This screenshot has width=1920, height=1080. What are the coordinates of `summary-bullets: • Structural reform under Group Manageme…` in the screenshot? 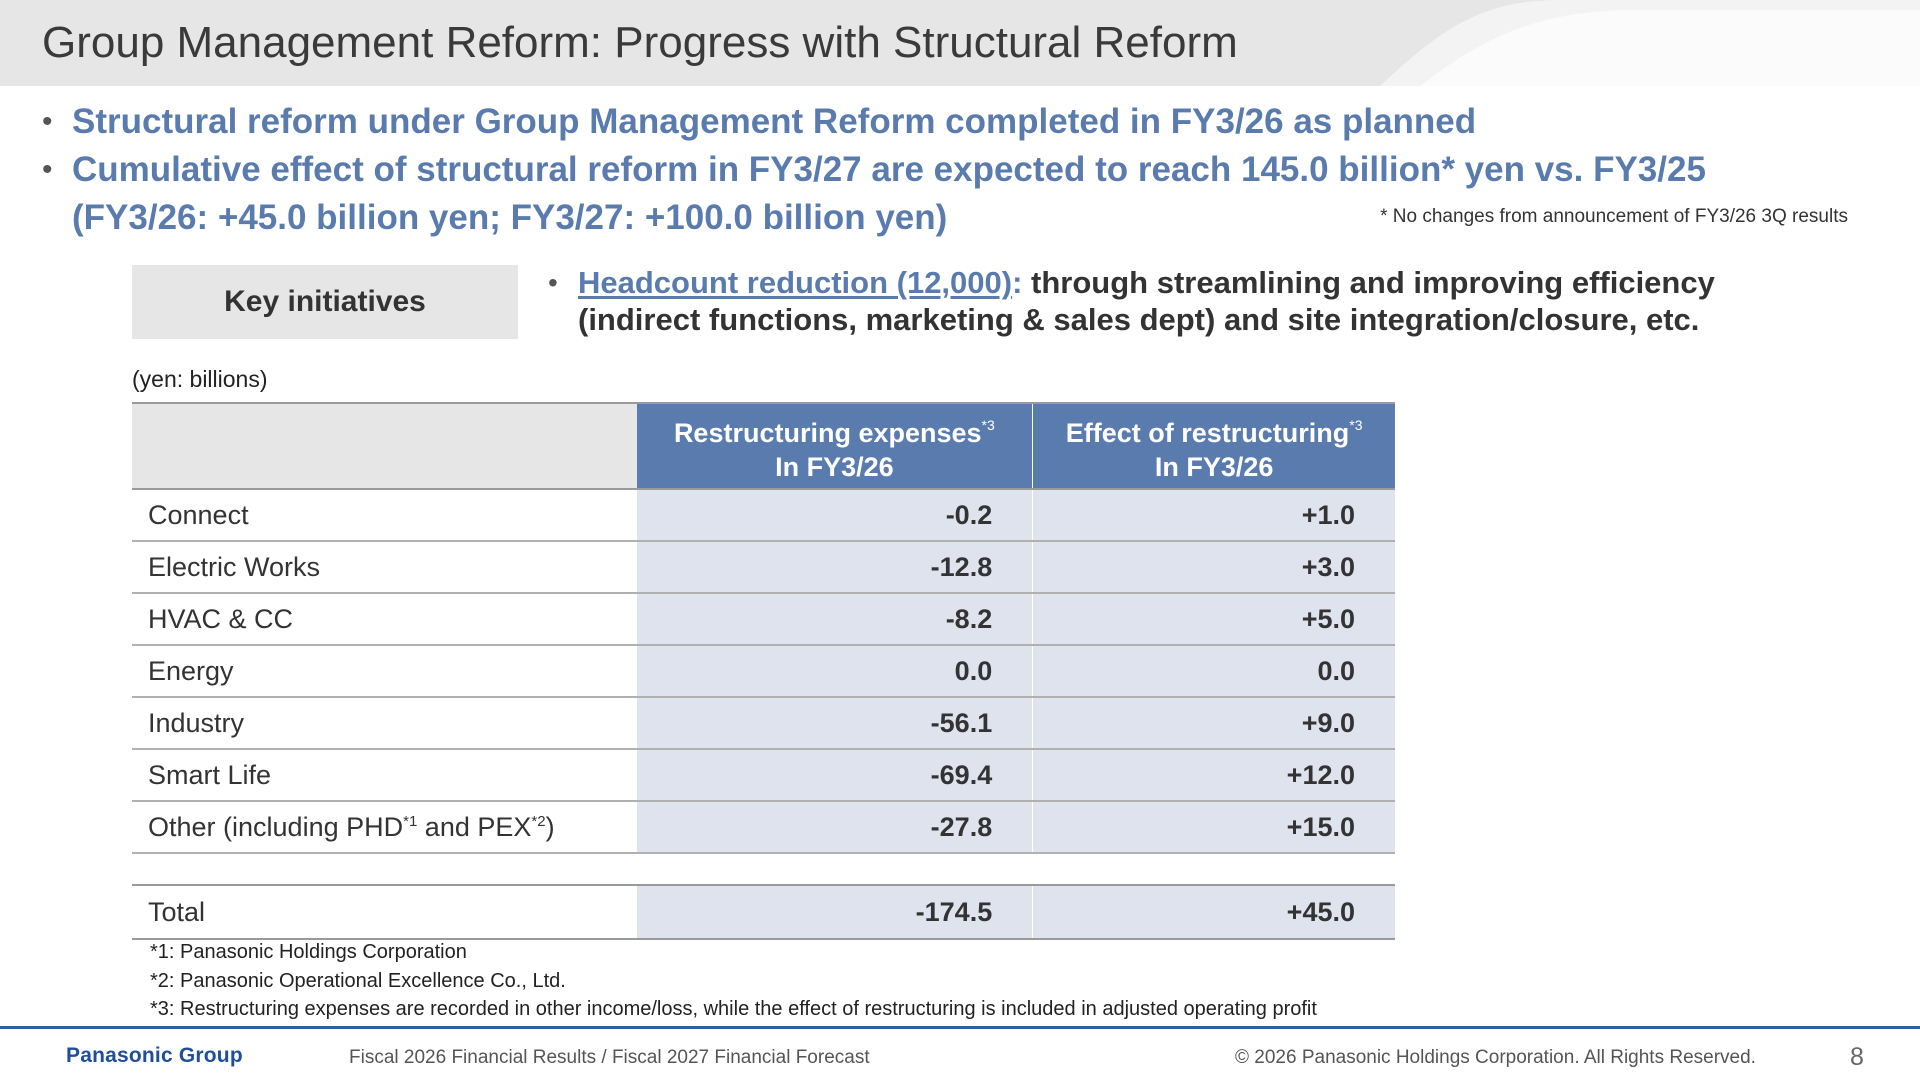 It's located at (962, 170).